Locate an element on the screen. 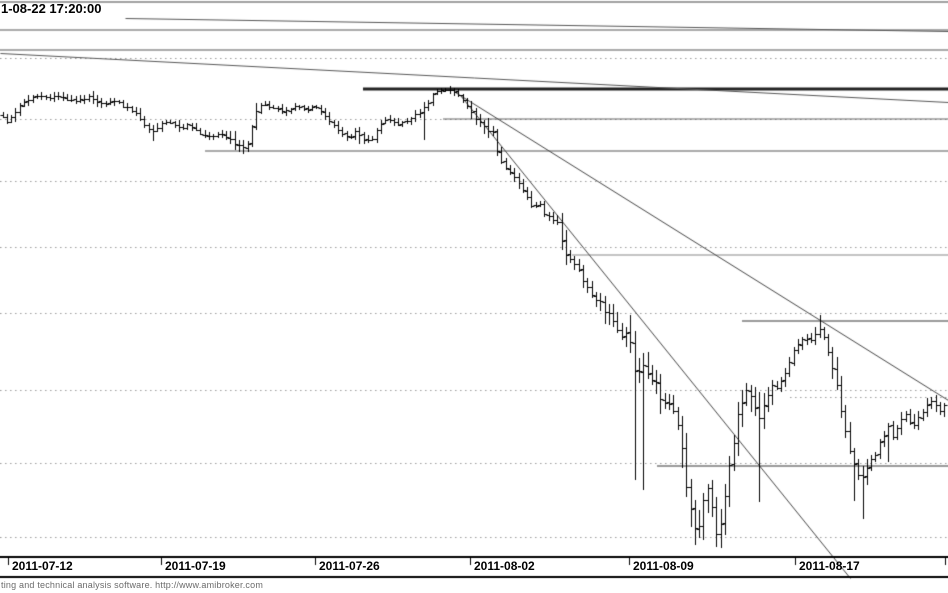 This screenshot has width=948, height=593. x-axis-label: 2011-07-26 is located at coordinates (349, 566).